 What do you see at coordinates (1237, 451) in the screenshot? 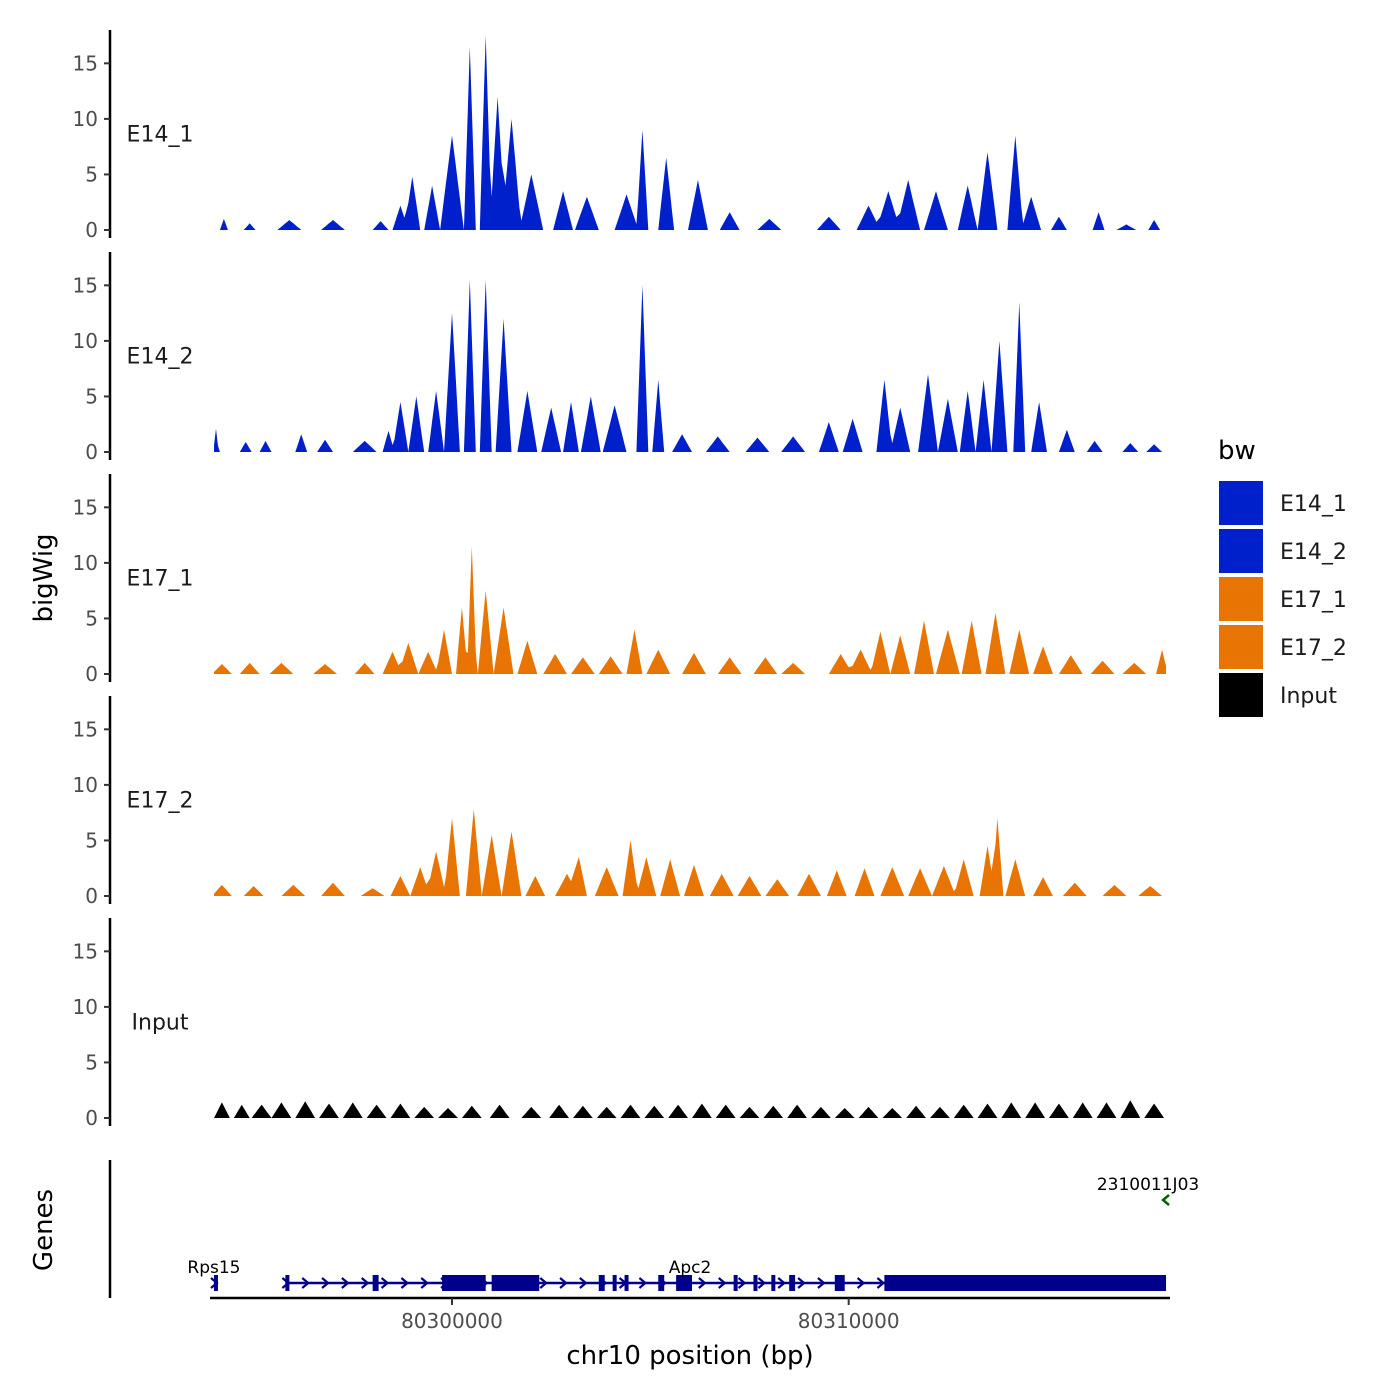
I see `legend-title: bw` at bounding box center [1237, 451].